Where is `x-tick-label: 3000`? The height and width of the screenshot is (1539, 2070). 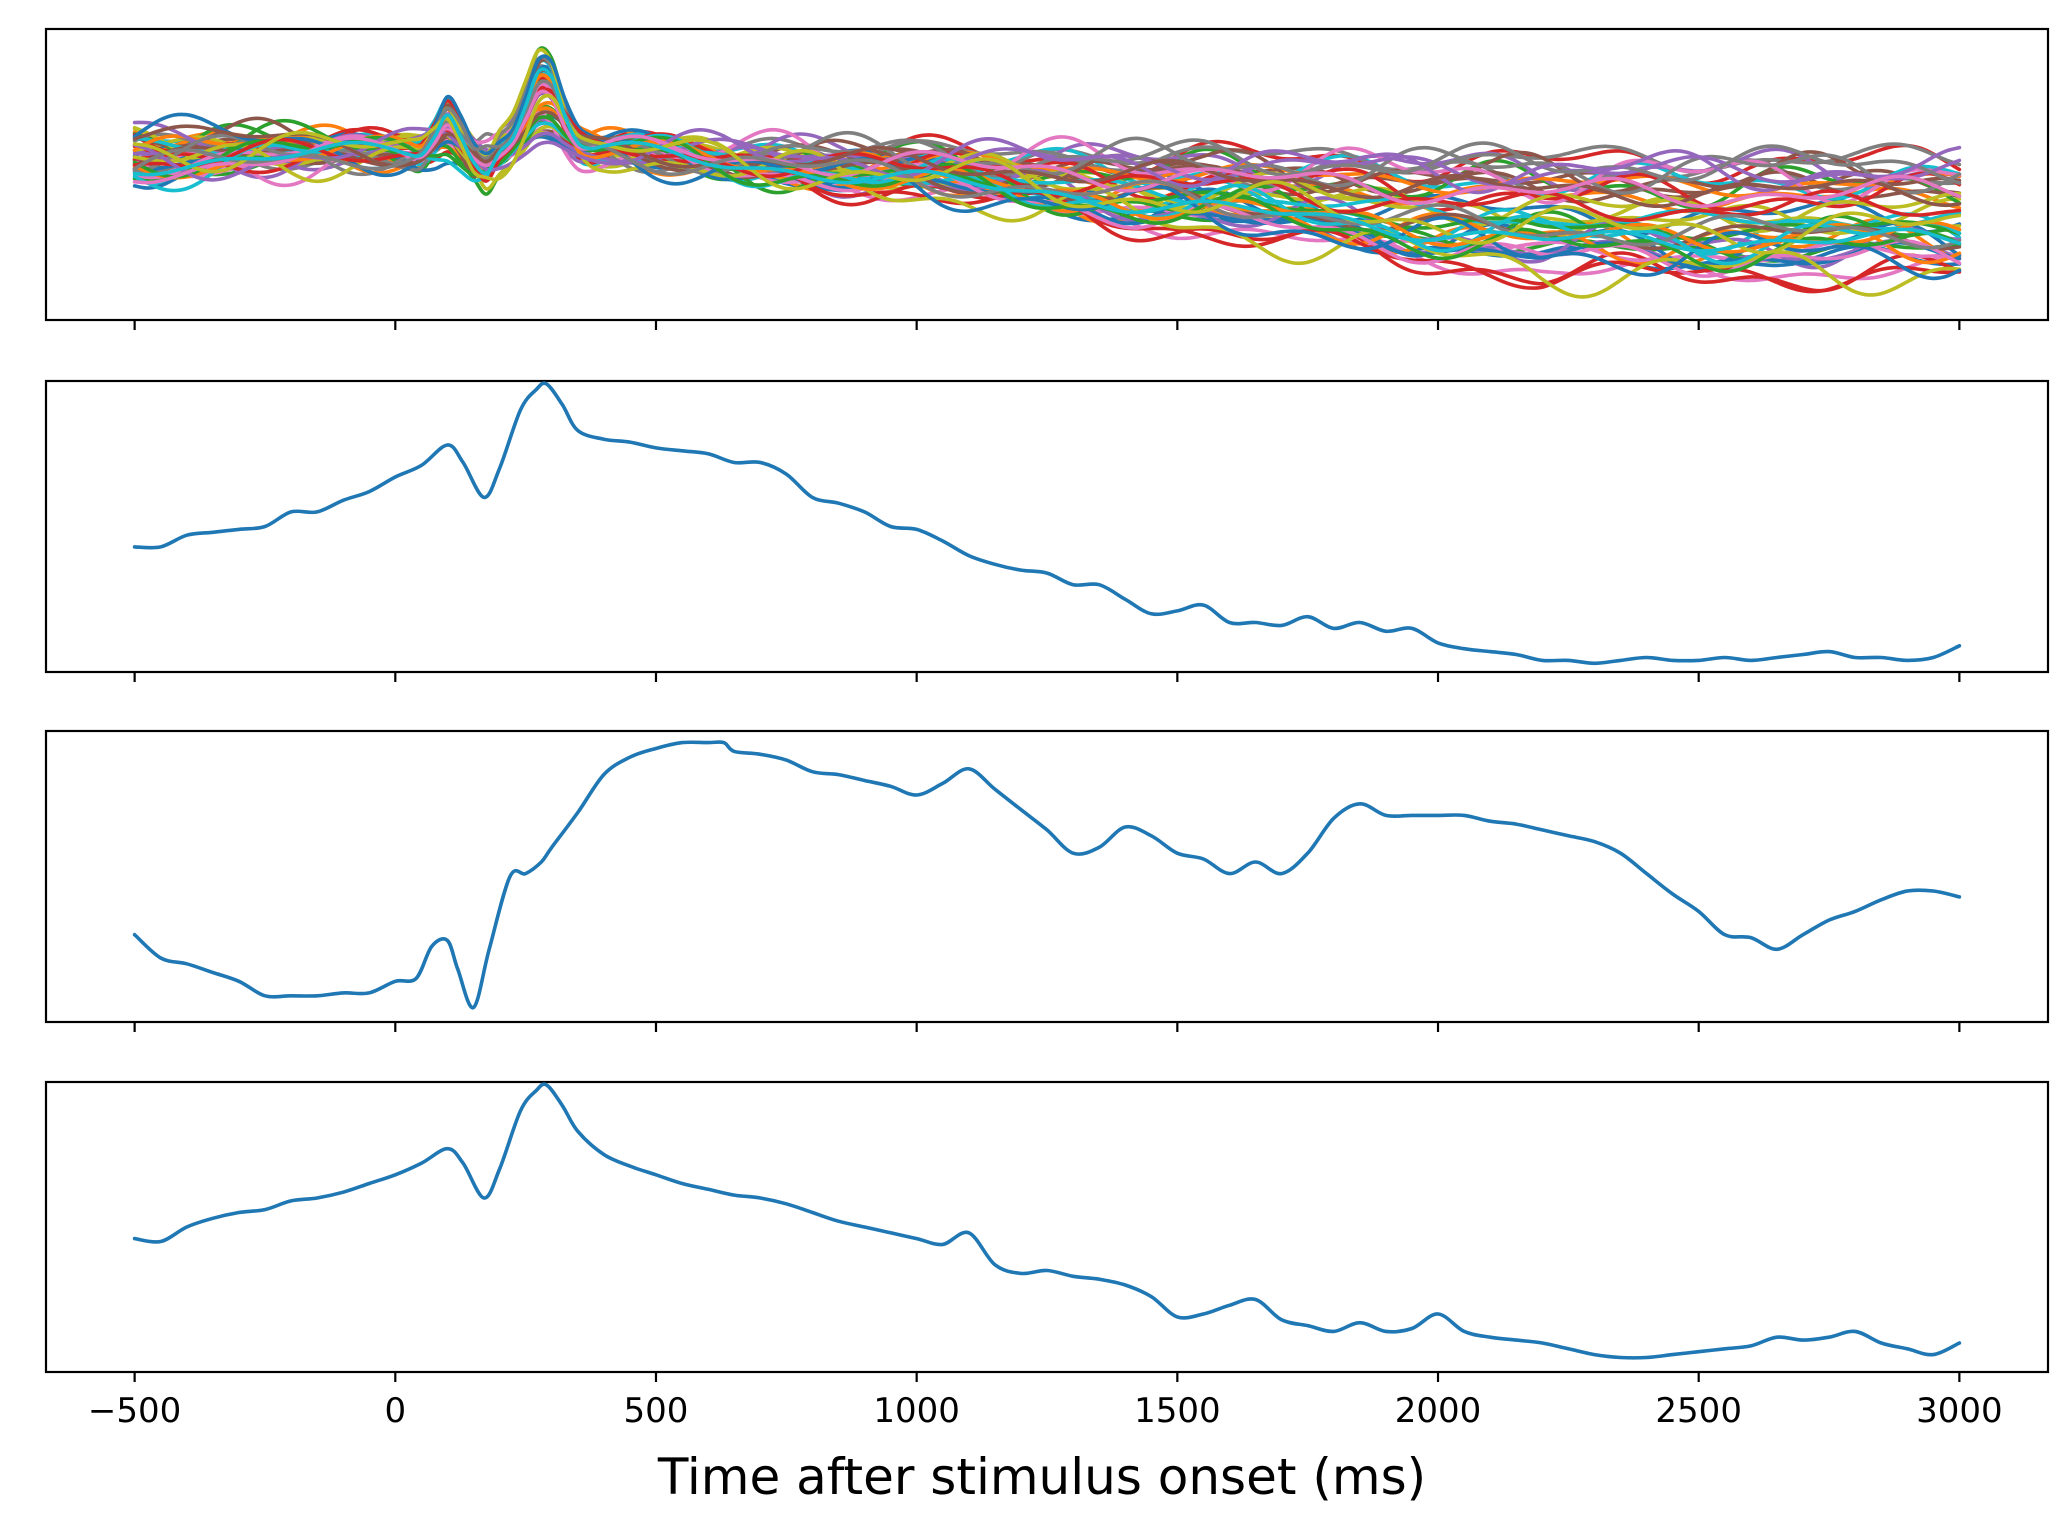 x-tick-label: 3000 is located at coordinates (1959, 1411).